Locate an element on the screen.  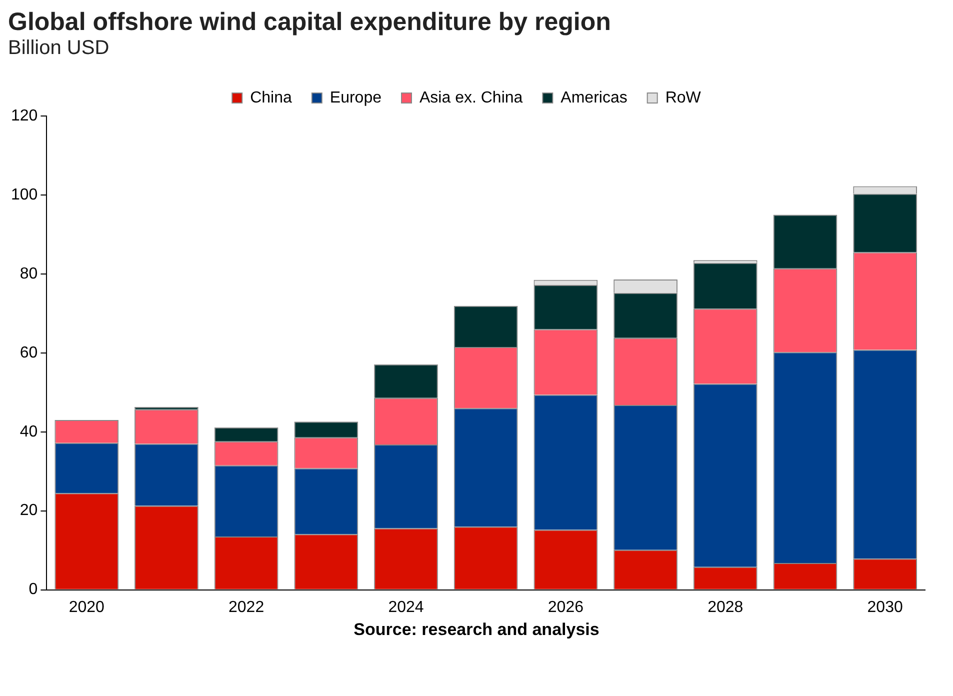
legend-label: Europe is located at coordinates (356, 97).